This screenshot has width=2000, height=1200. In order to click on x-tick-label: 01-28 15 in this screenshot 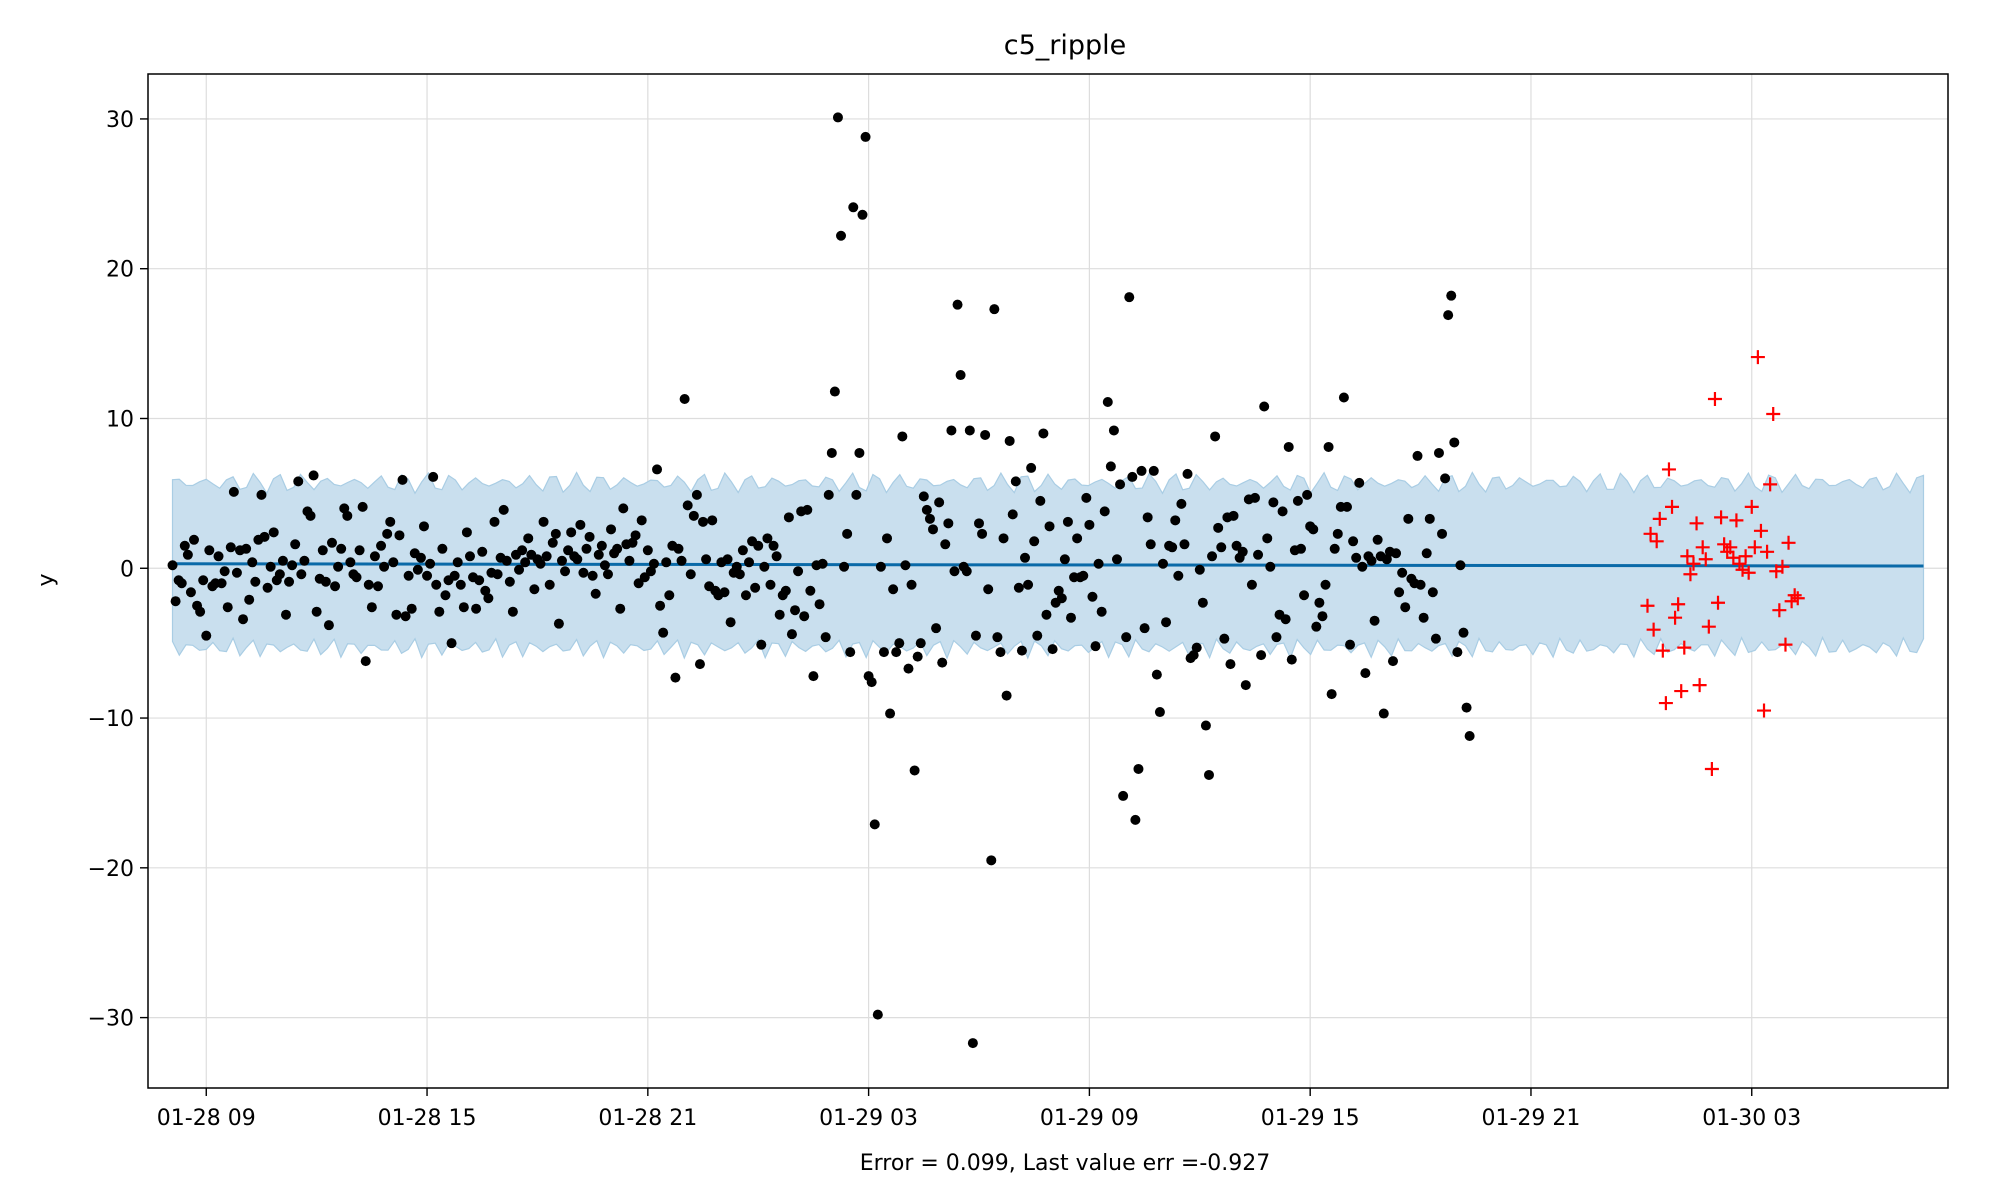, I will do `click(427, 1118)`.